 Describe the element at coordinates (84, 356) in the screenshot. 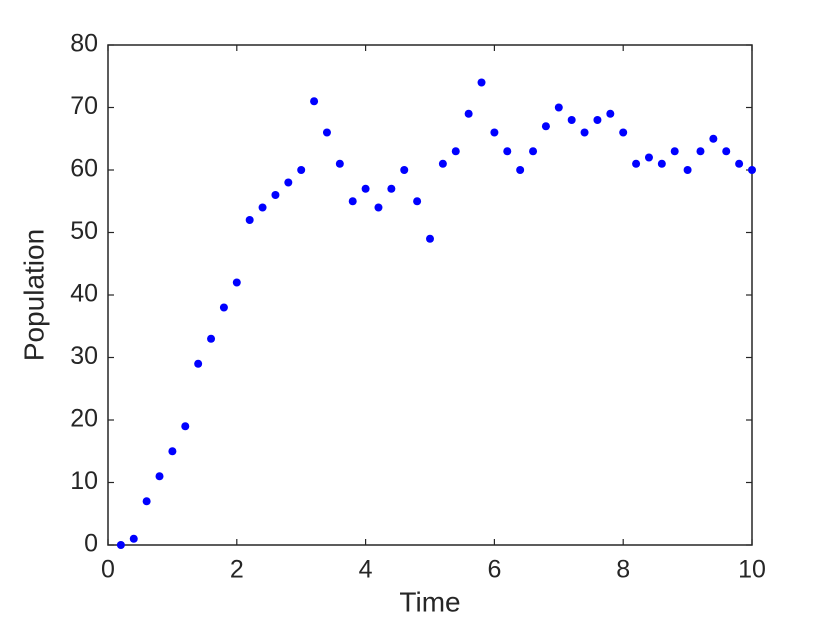

I see `y-tick-label: 30` at that location.